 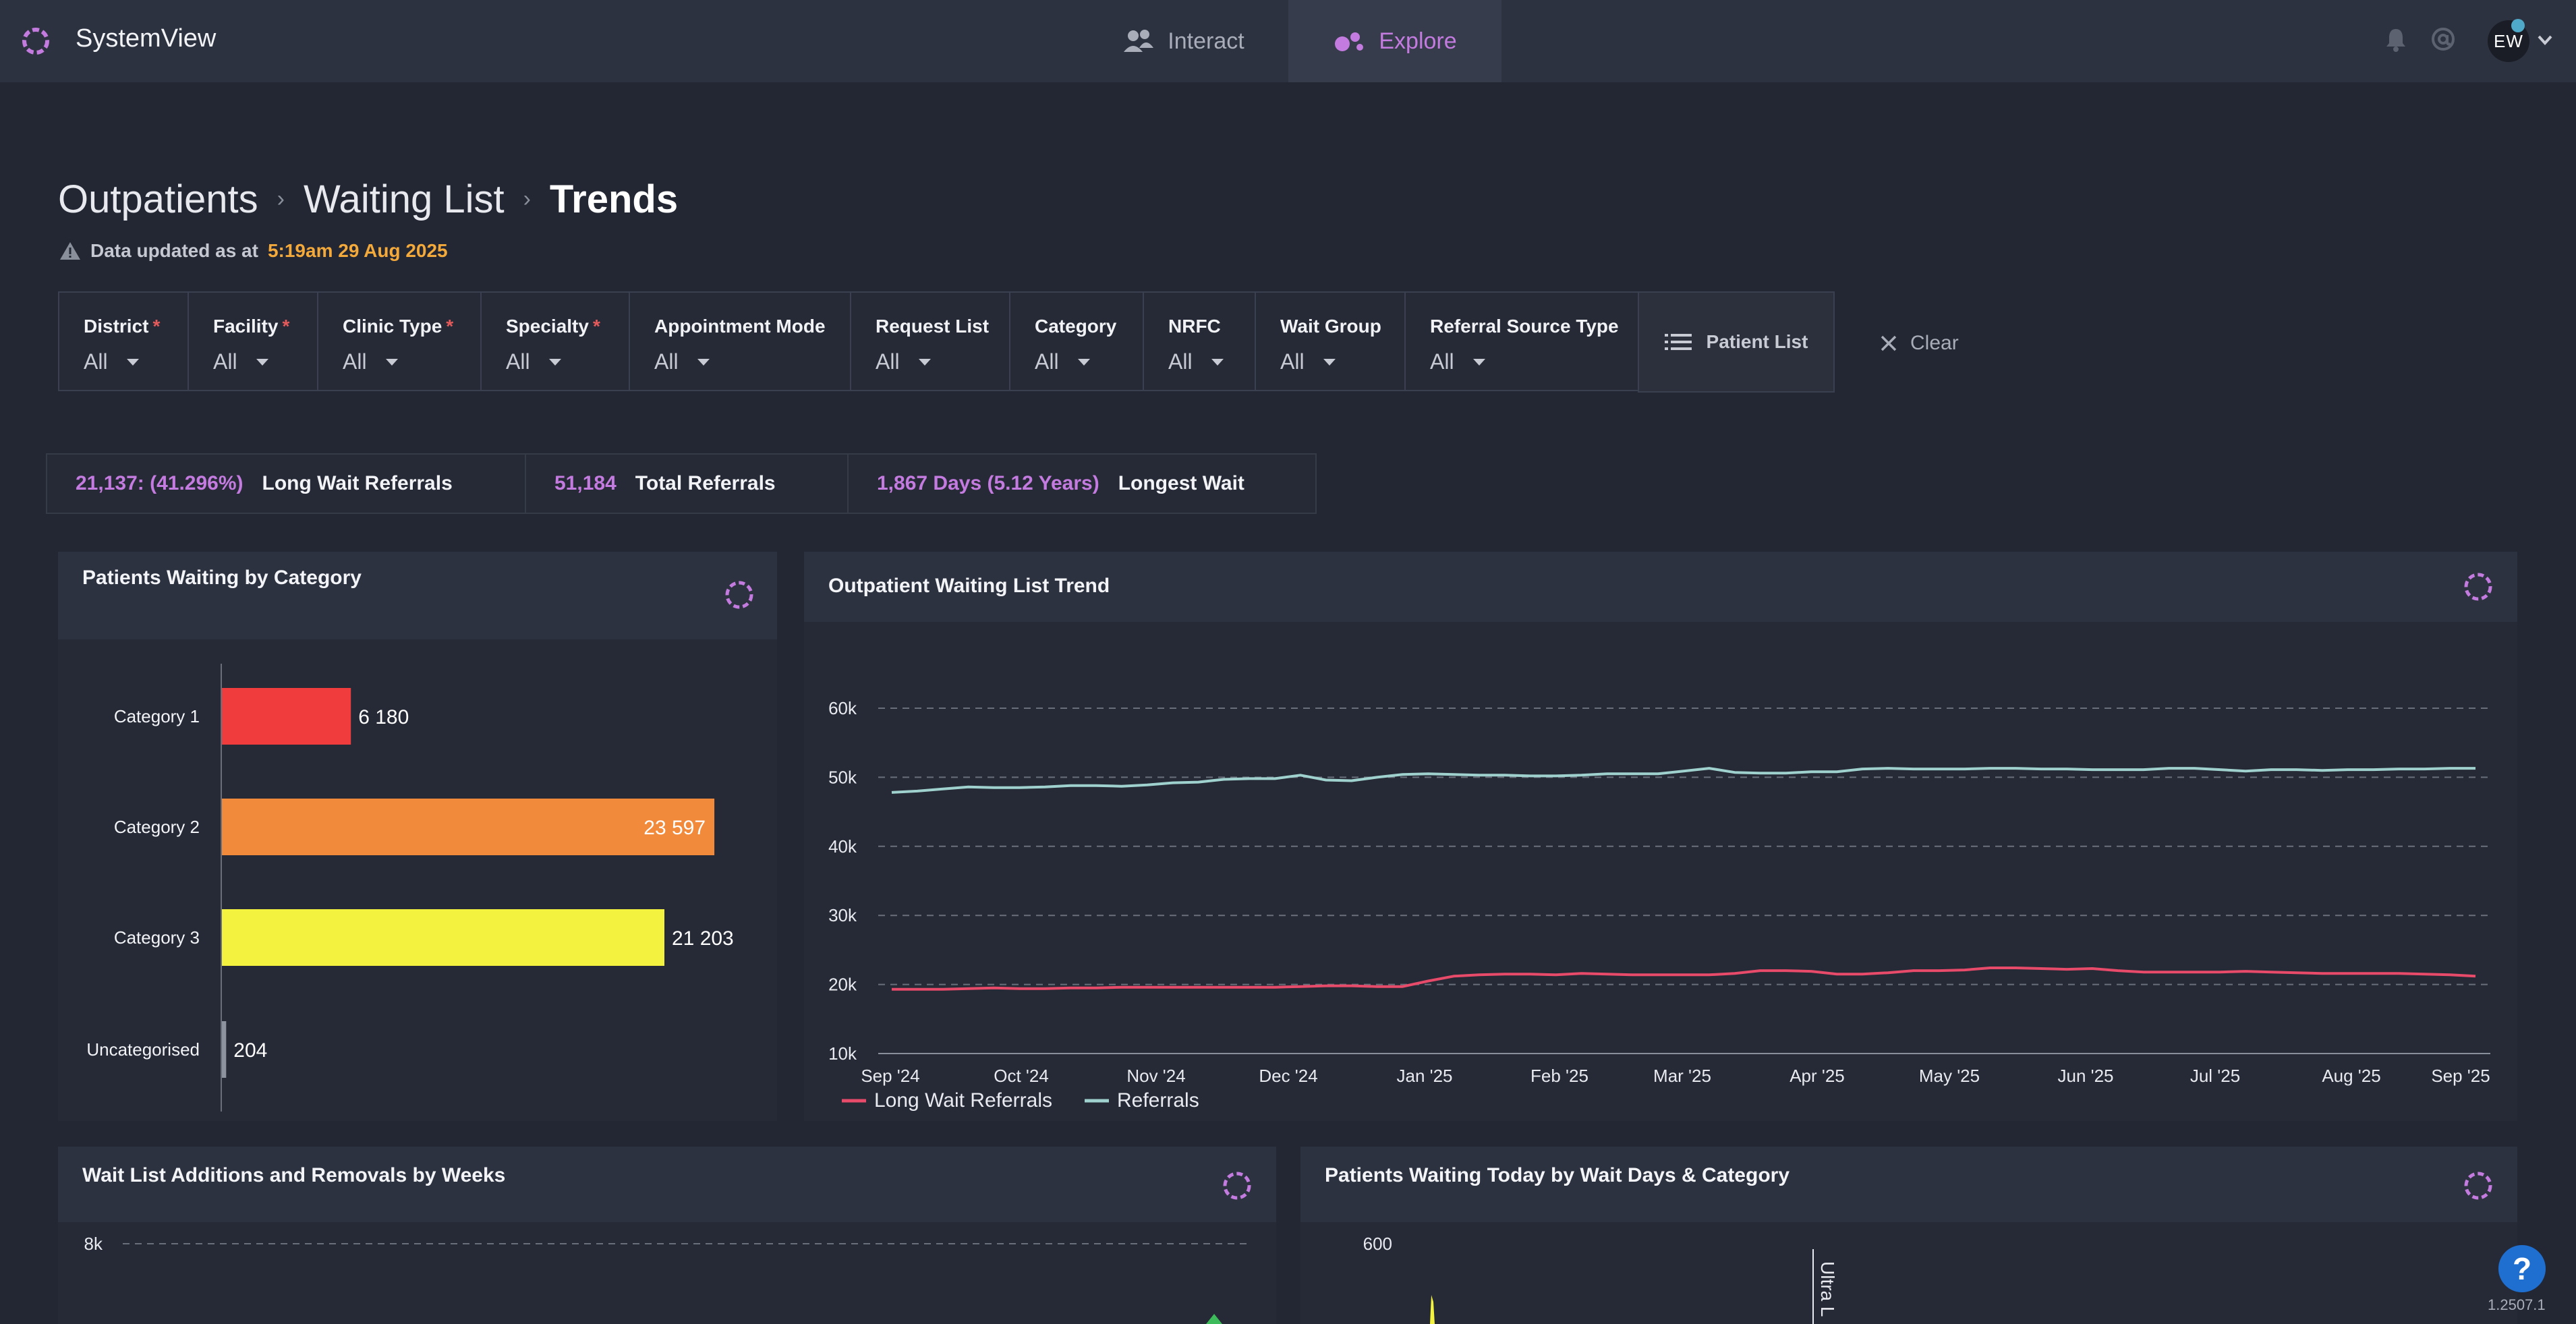 What do you see at coordinates (1155, 1076) in the screenshot?
I see `x-tick-label: Nov '24` at bounding box center [1155, 1076].